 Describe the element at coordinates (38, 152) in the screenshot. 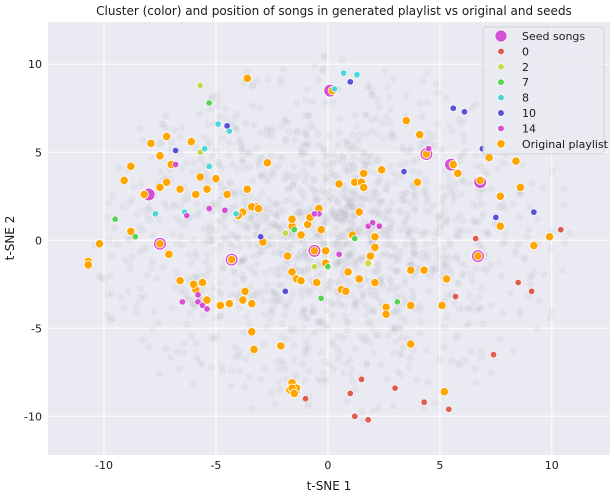

I see `y-tick-label: 5` at that location.